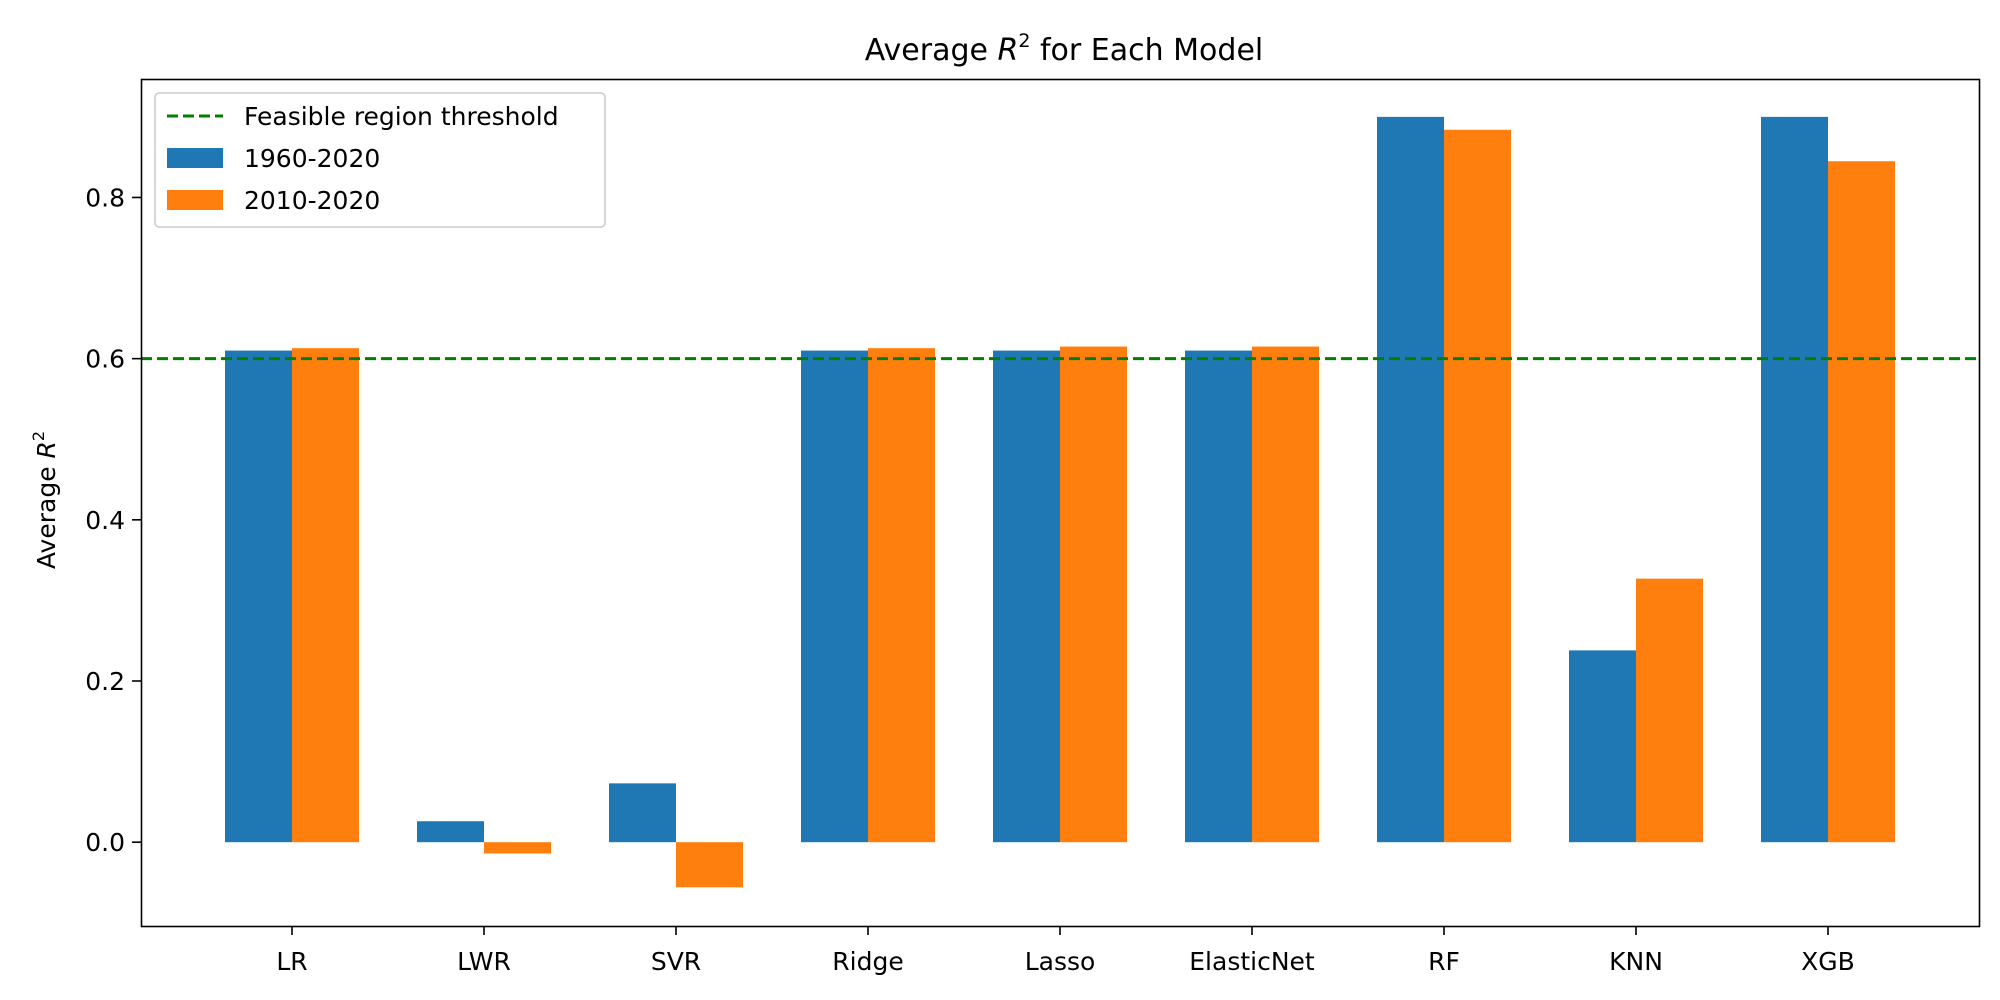 Image resolution: width=2000 pixels, height=1000 pixels. Describe the element at coordinates (105, 359) in the screenshot. I see `y-tick-label: 0.6` at that location.